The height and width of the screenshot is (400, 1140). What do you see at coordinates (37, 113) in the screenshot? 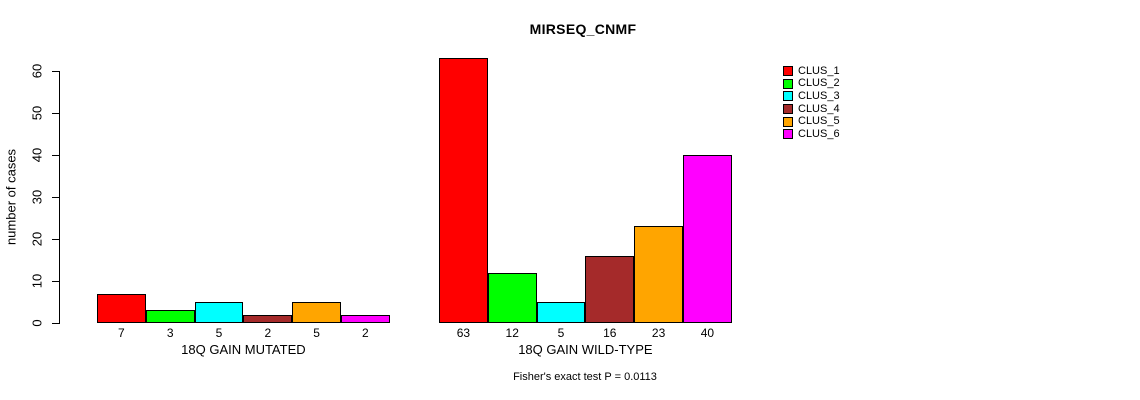
I see `y-axis-tick-label: 50` at bounding box center [37, 113].